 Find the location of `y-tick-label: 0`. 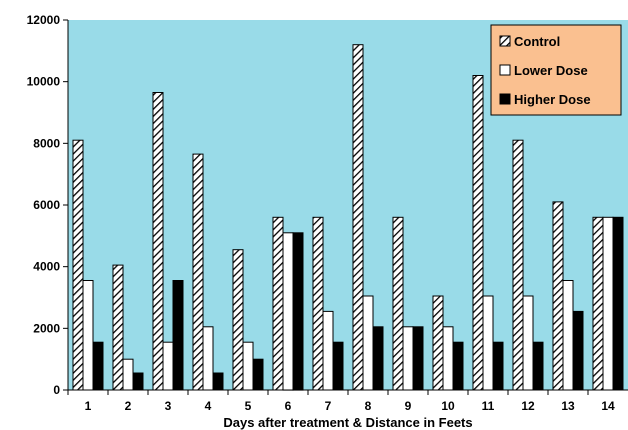

y-tick-label: 0 is located at coordinates (56, 390).